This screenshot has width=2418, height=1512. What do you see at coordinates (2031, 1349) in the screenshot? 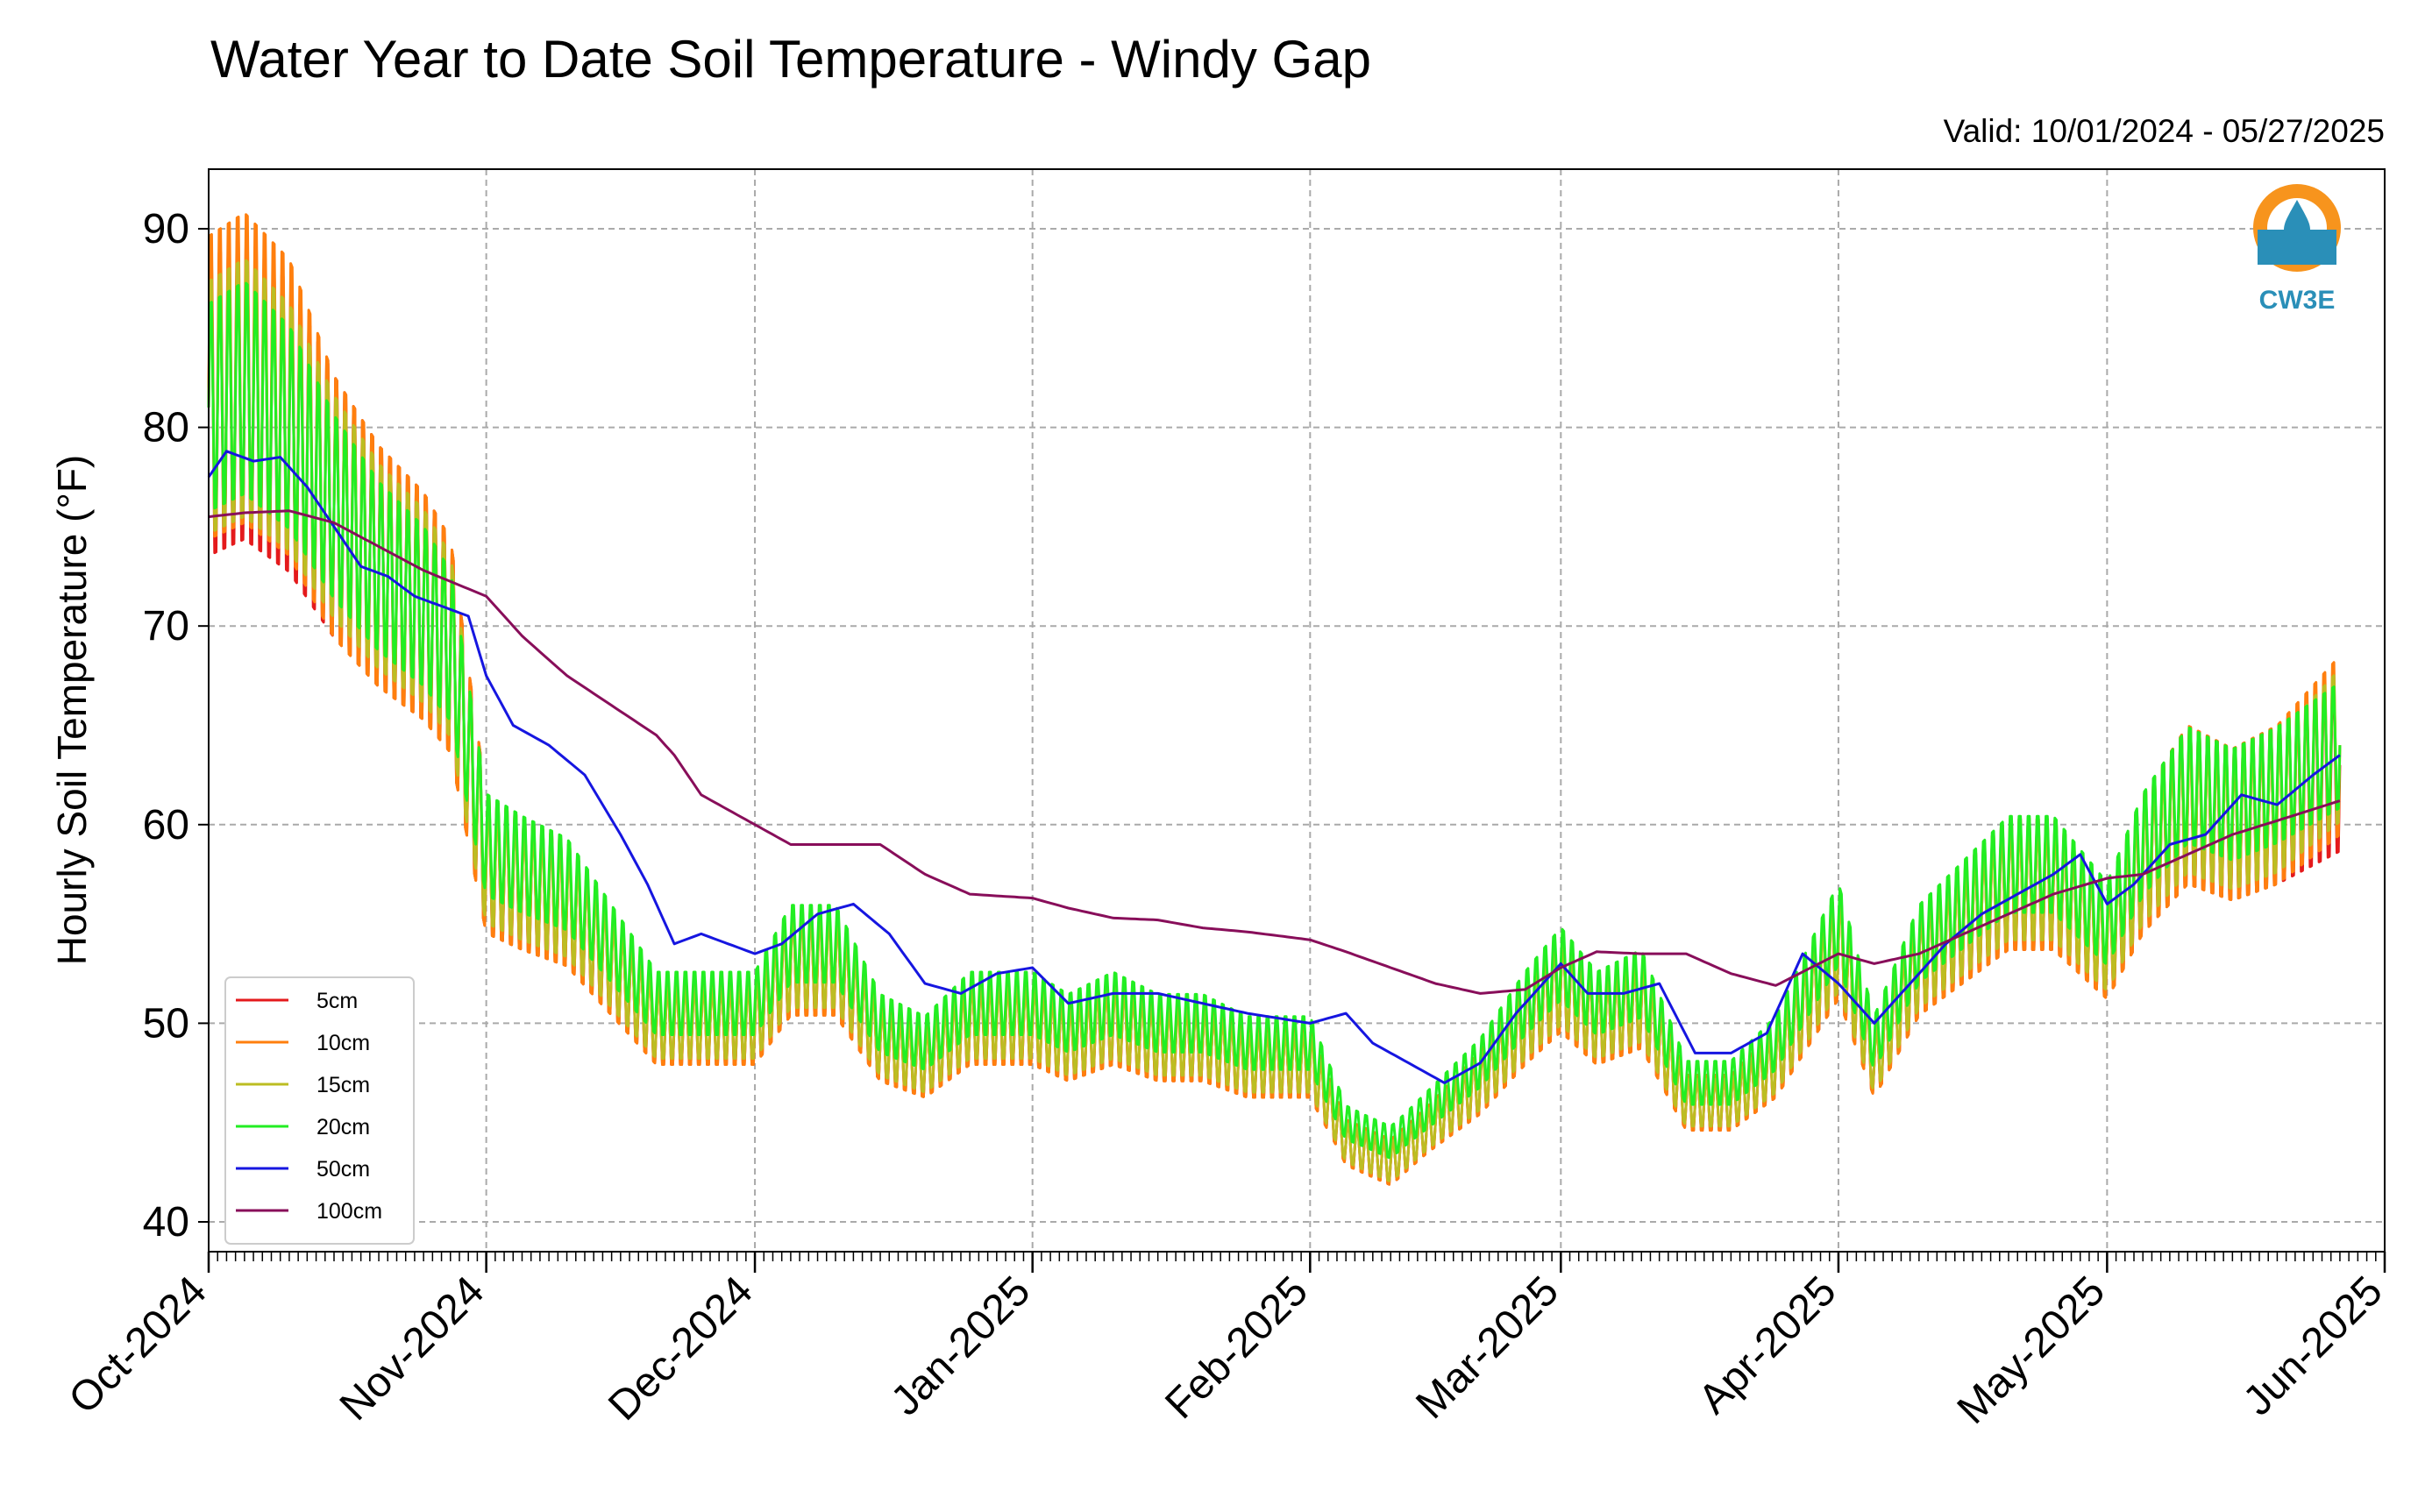
I see `x-tick-label: May-2025` at bounding box center [2031, 1349].